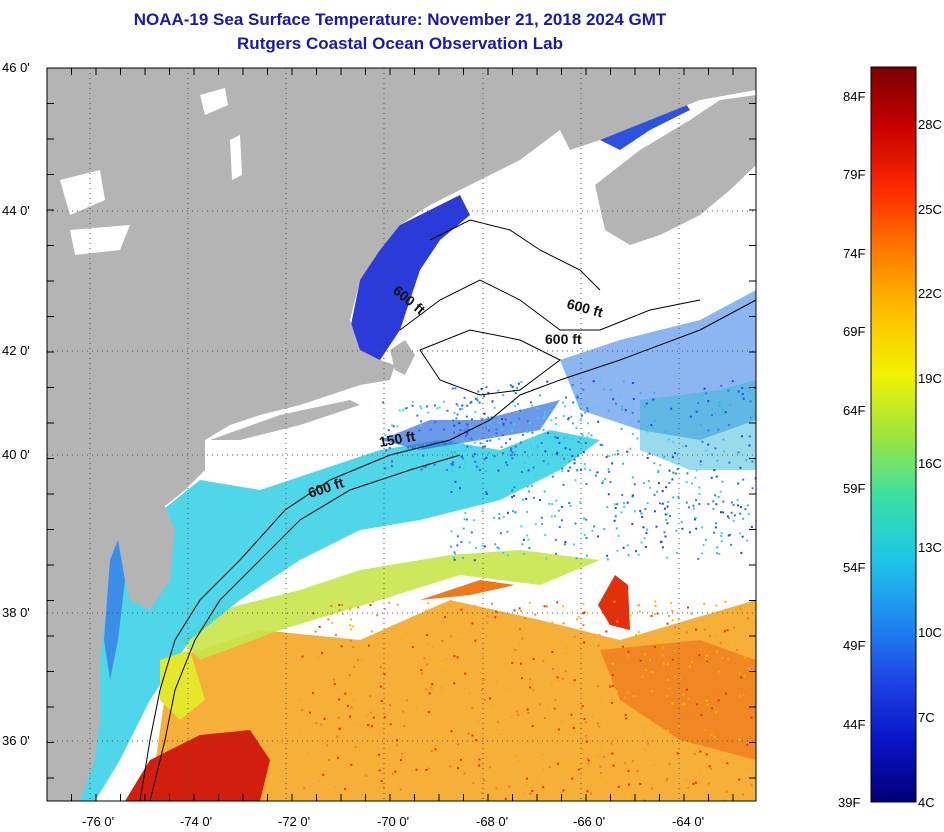 The image size is (944, 832). What do you see at coordinates (182, 685) in the screenshot?
I see `sst-green-coast` at bounding box center [182, 685].